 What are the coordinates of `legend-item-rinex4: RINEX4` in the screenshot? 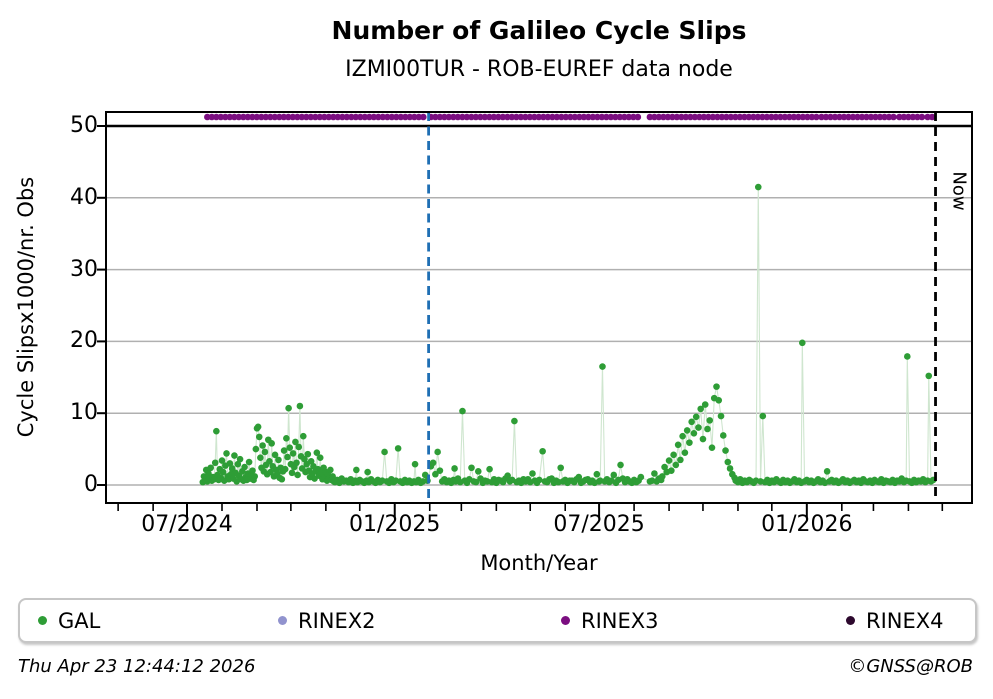 It's located at (895, 620).